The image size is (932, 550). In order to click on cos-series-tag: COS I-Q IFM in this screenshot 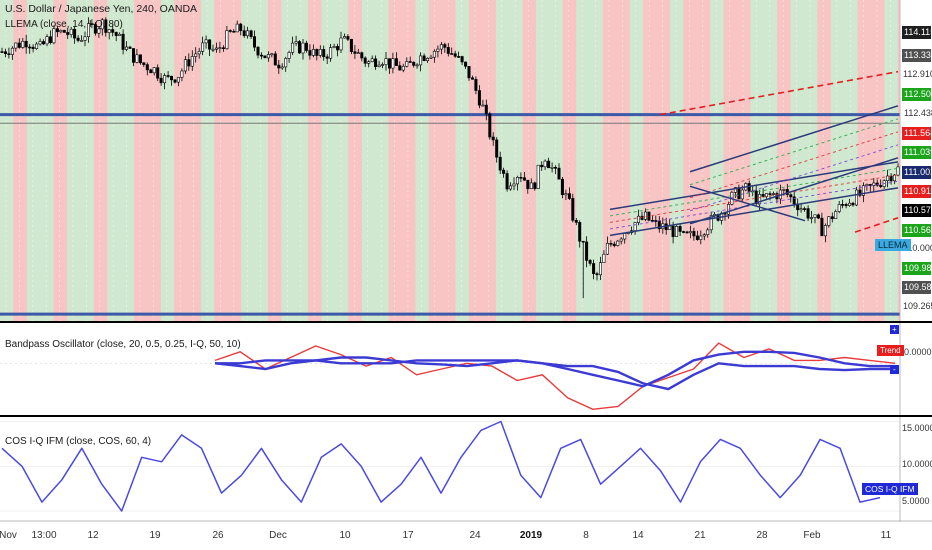, I will do `click(890, 489)`.